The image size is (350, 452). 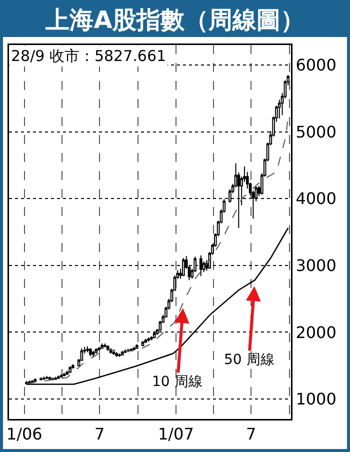 I want to click on annotation: 28/9 收市：5827.661, so click(x=88, y=56).